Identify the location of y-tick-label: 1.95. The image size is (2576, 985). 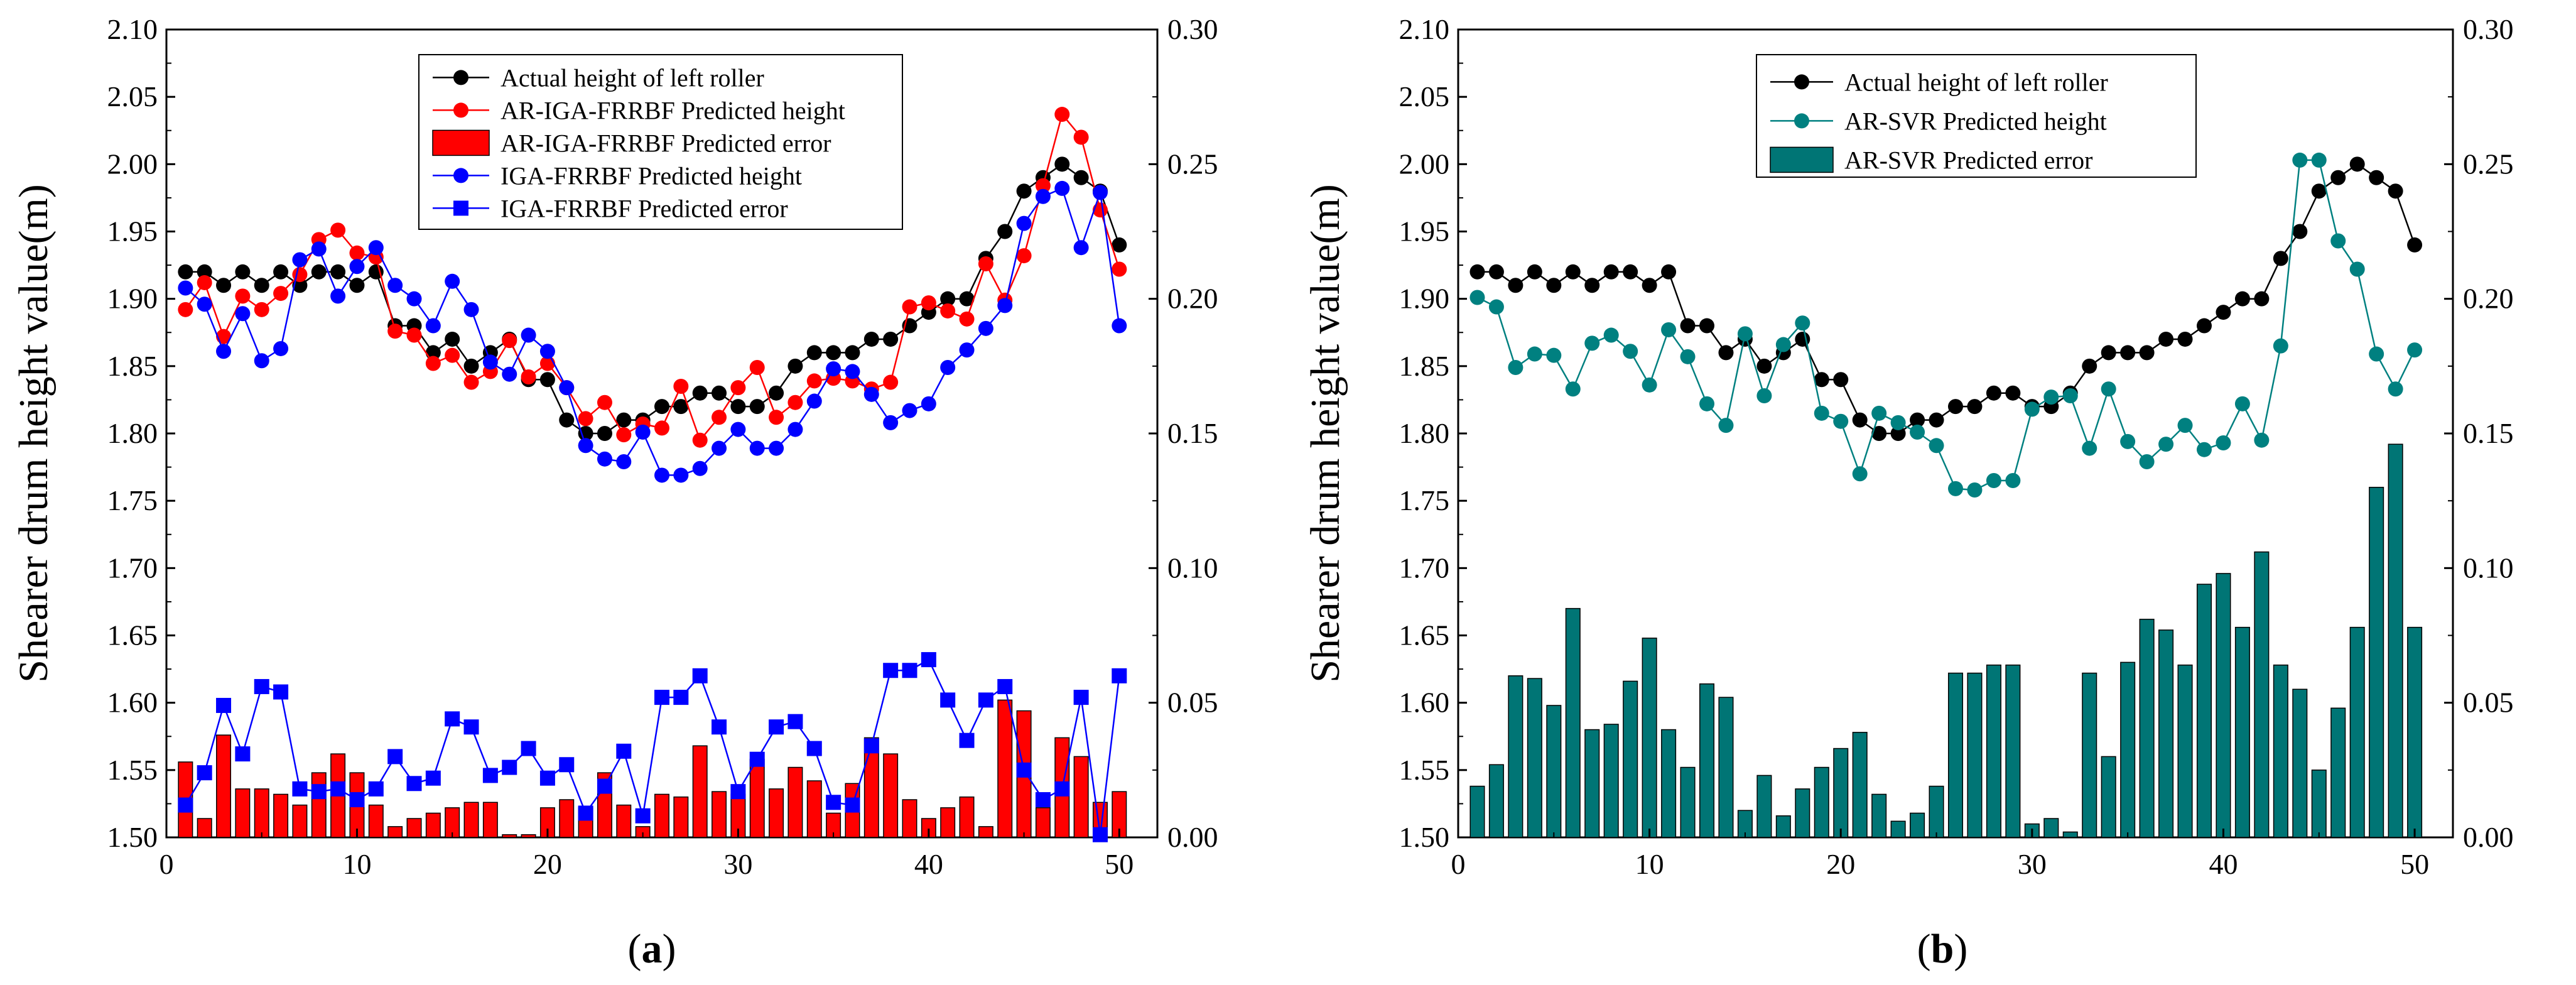
(1425, 231).